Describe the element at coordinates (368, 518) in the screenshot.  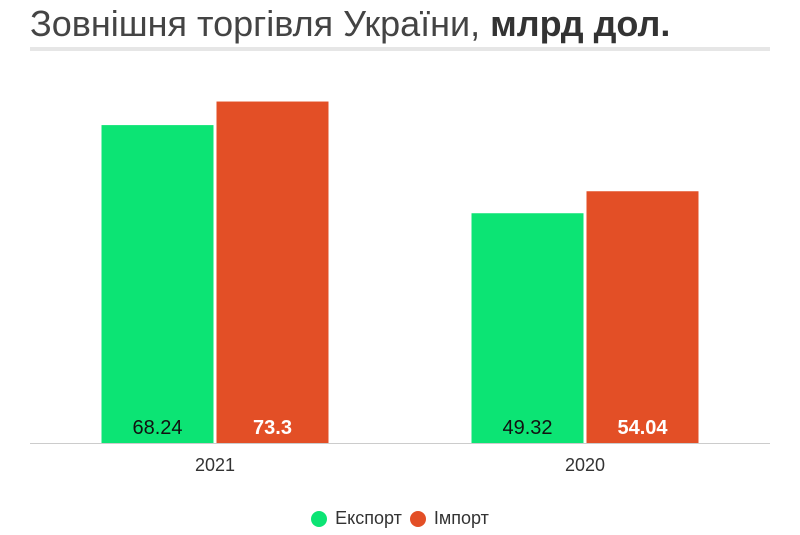
I see `legend-label-export: Експорт` at that location.